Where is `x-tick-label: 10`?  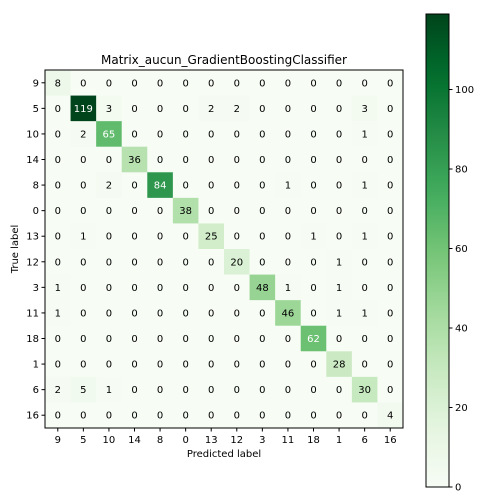 x-tick-label: 10 is located at coordinates (109, 440).